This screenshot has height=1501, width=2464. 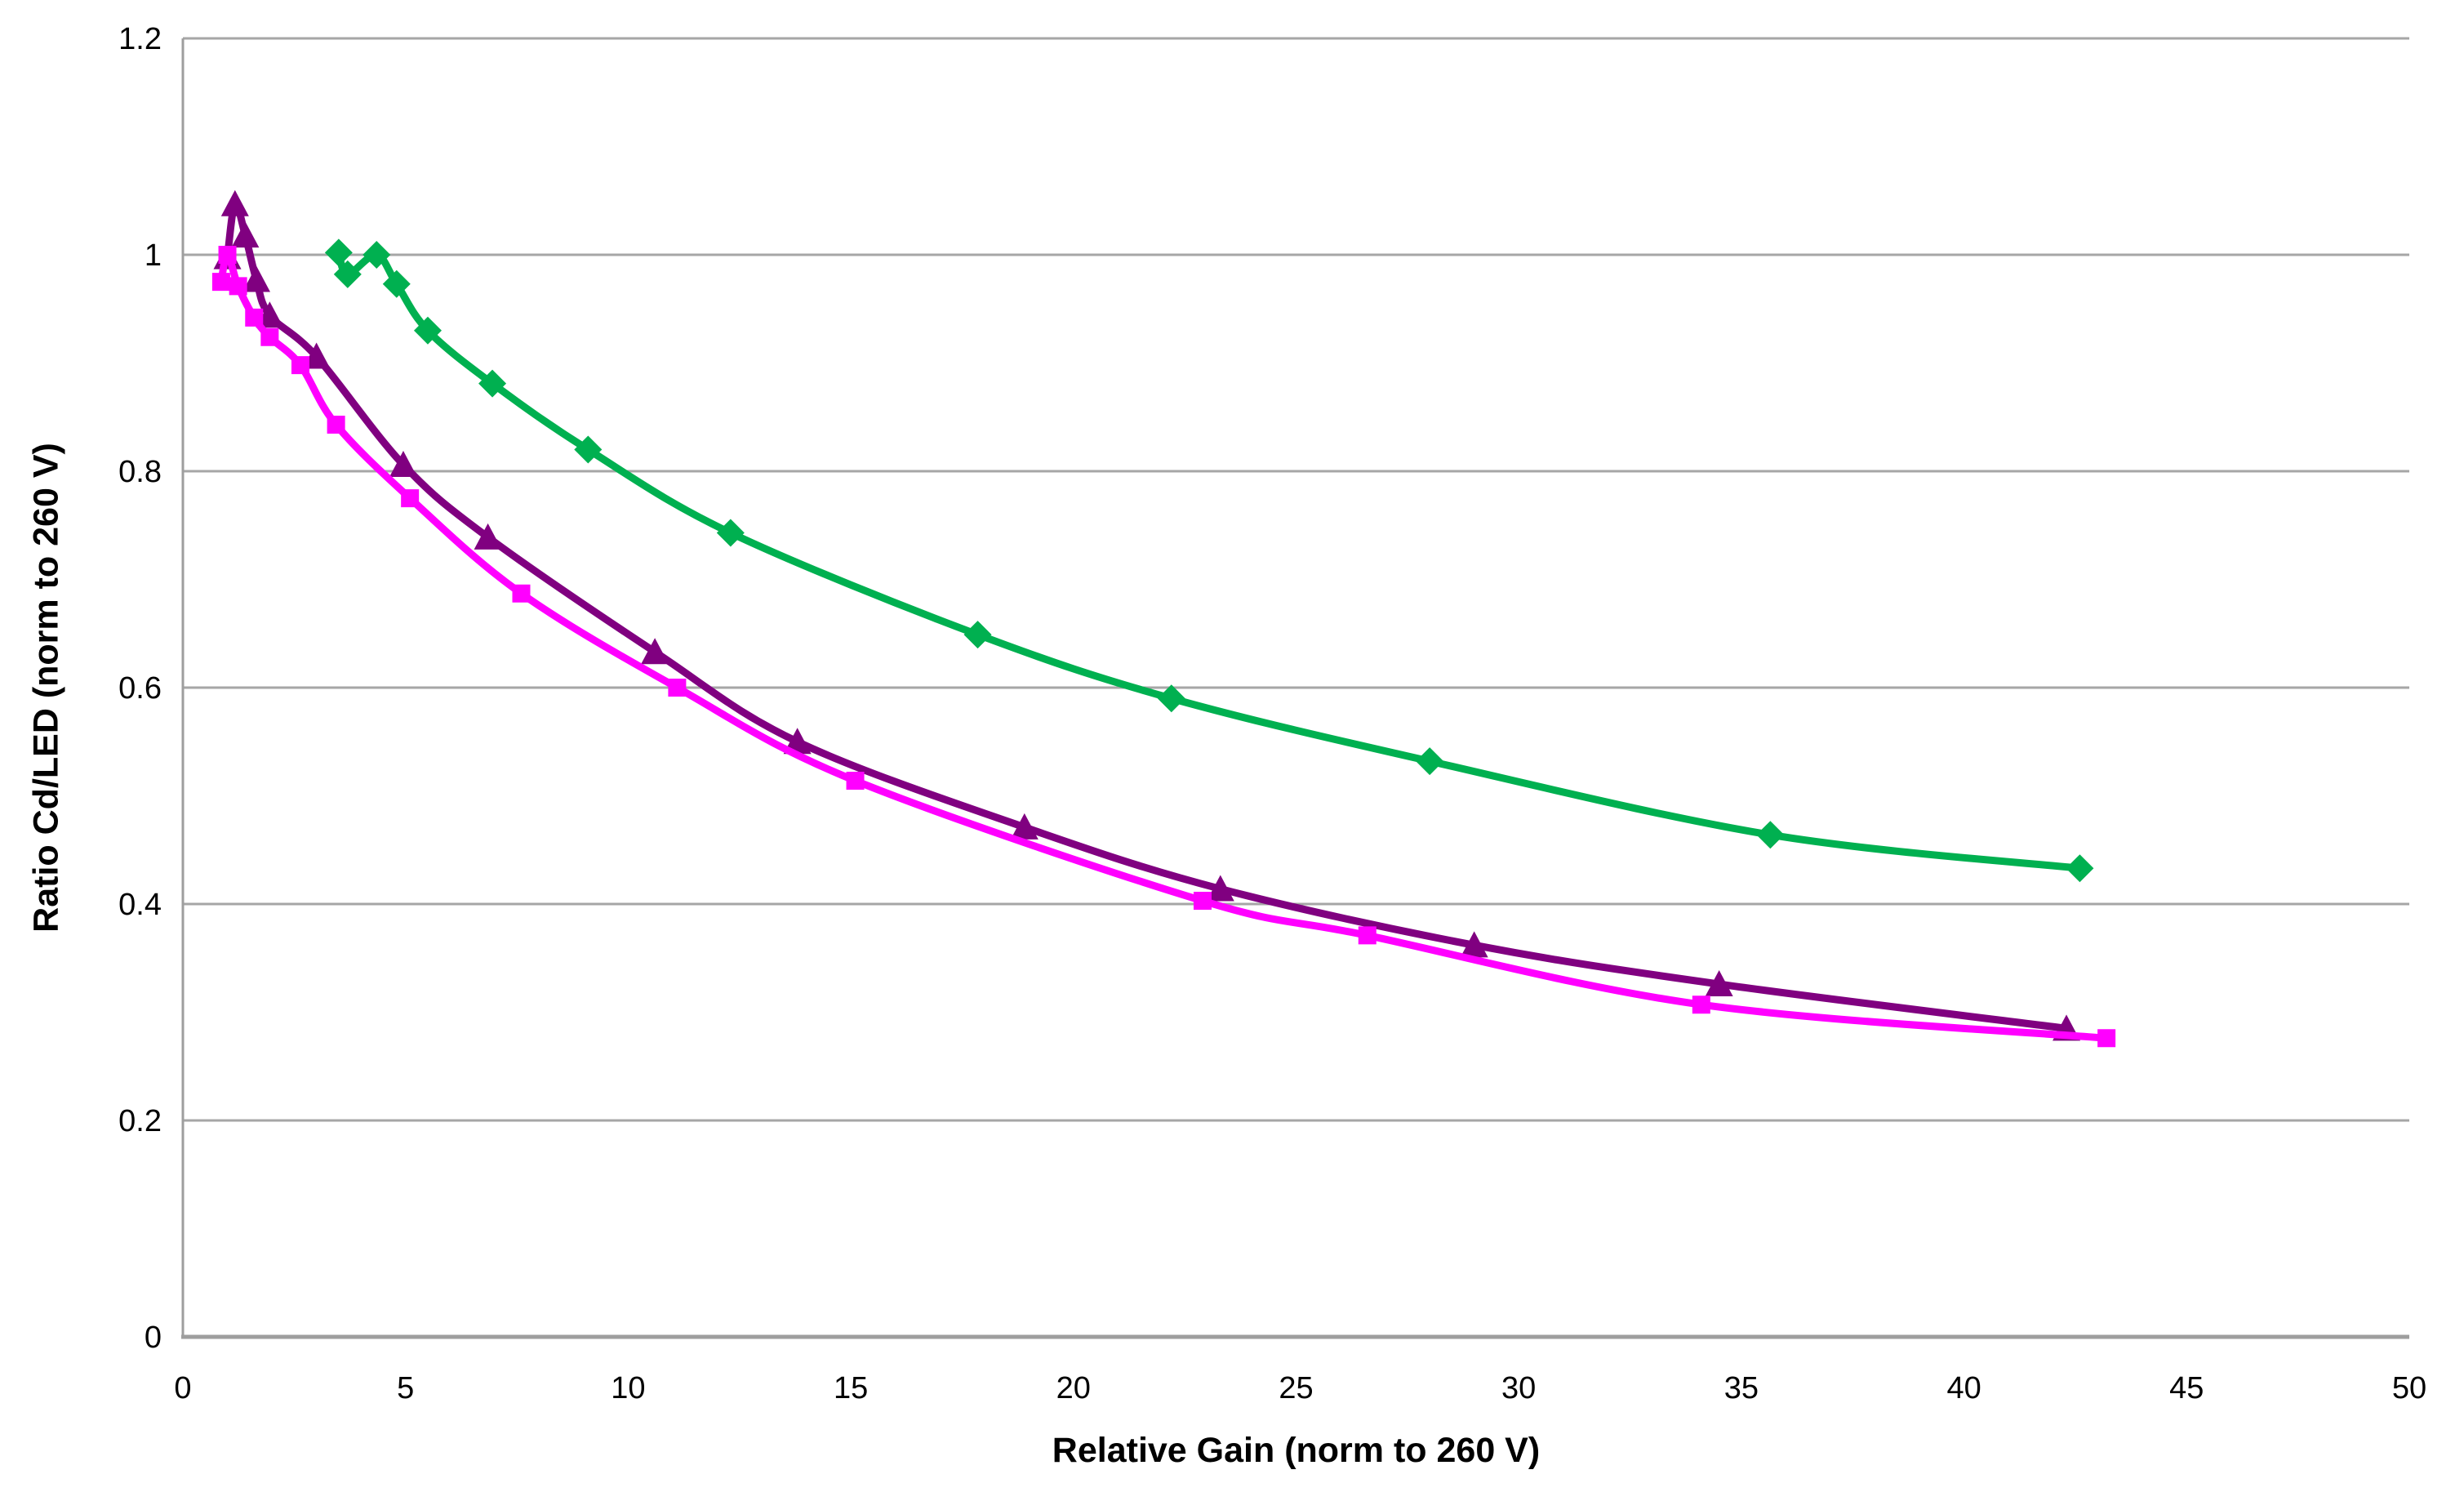 What do you see at coordinates (1742, 1388) in the screenshot?
I see `x-tick-label: 35` at bounding box center [1742, 1388].